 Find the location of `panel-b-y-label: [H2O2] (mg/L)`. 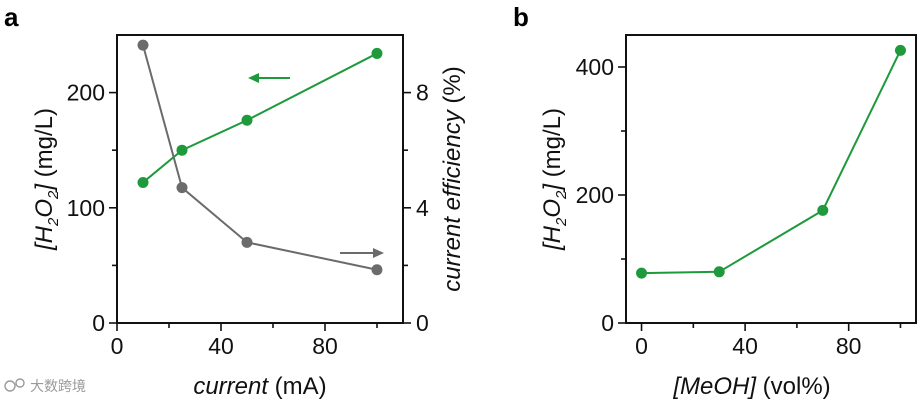

panel-b-y-label: [H2O2] (mg/L) is located at coordinates (554, 179).